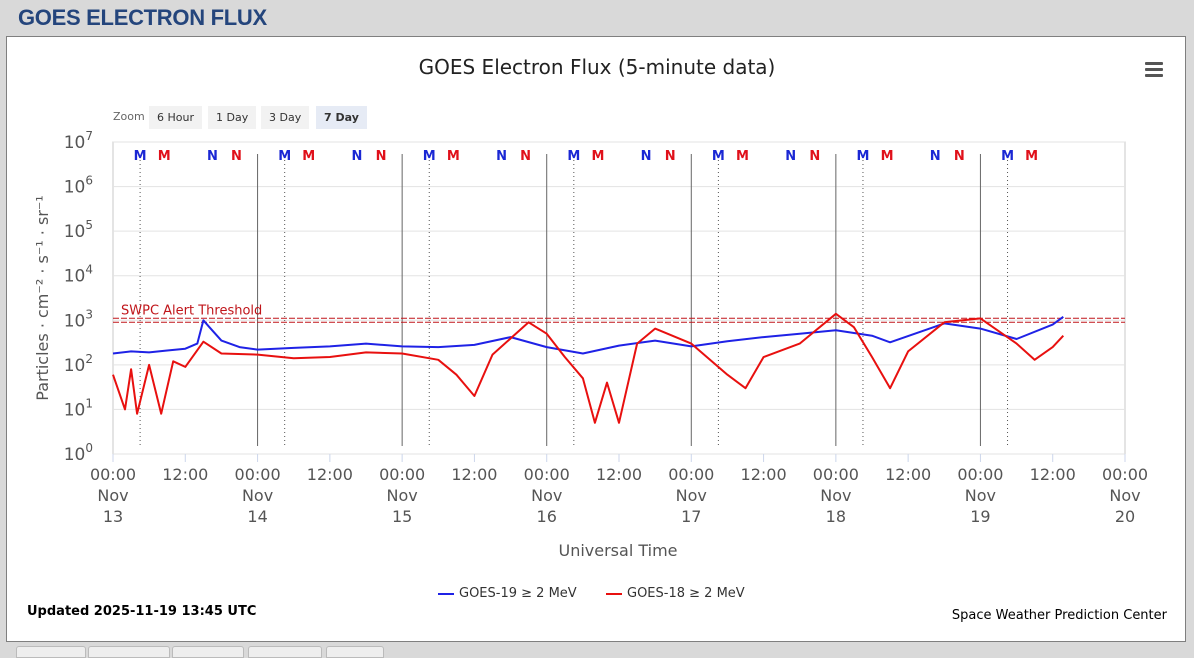  Describe the element at coordinates (78, 230) in the screenshot. I see `y-tick-label: 10⁵` at that location.